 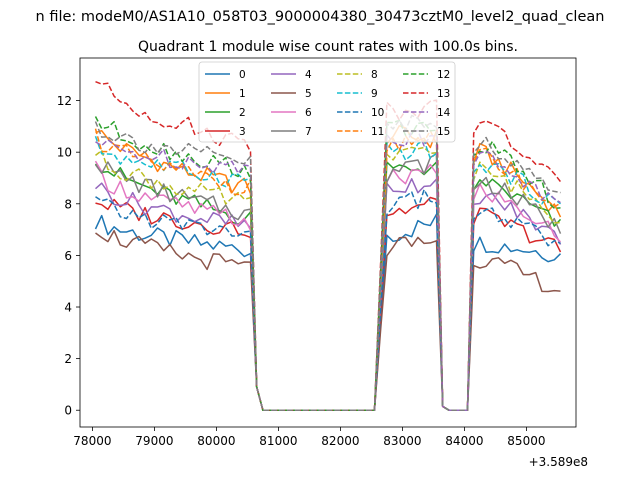 What do you see at coordinates (308, 132) in the screenshot?
I see `legend-label: 7` at bounding box center [308, 132].